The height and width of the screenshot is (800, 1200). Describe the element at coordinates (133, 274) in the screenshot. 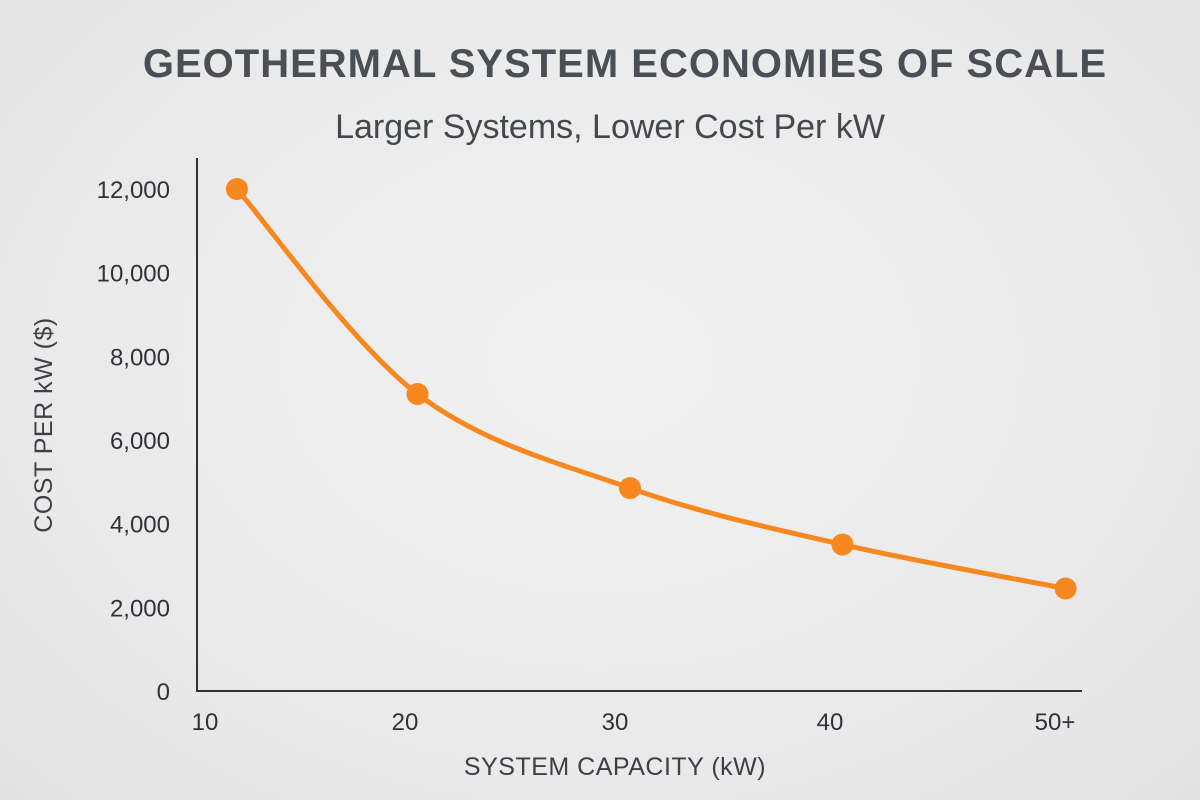

I see `y-tick-label: 10,000` at that location.